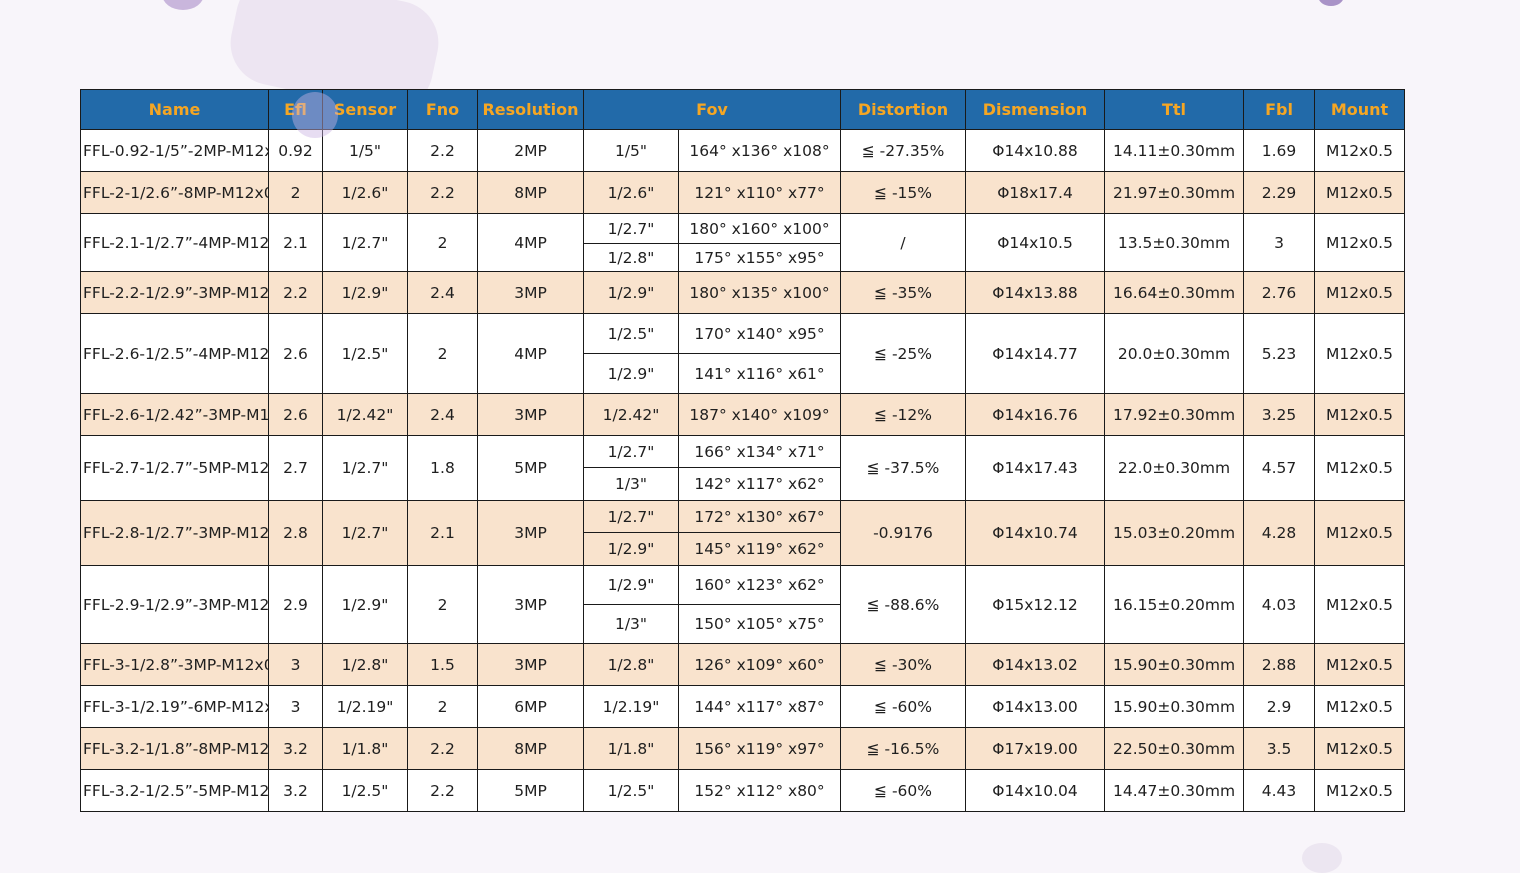  Describe the element at coordinates (530, 790) in the screenshot. I see `resolution-cell: 5MP` at that location.